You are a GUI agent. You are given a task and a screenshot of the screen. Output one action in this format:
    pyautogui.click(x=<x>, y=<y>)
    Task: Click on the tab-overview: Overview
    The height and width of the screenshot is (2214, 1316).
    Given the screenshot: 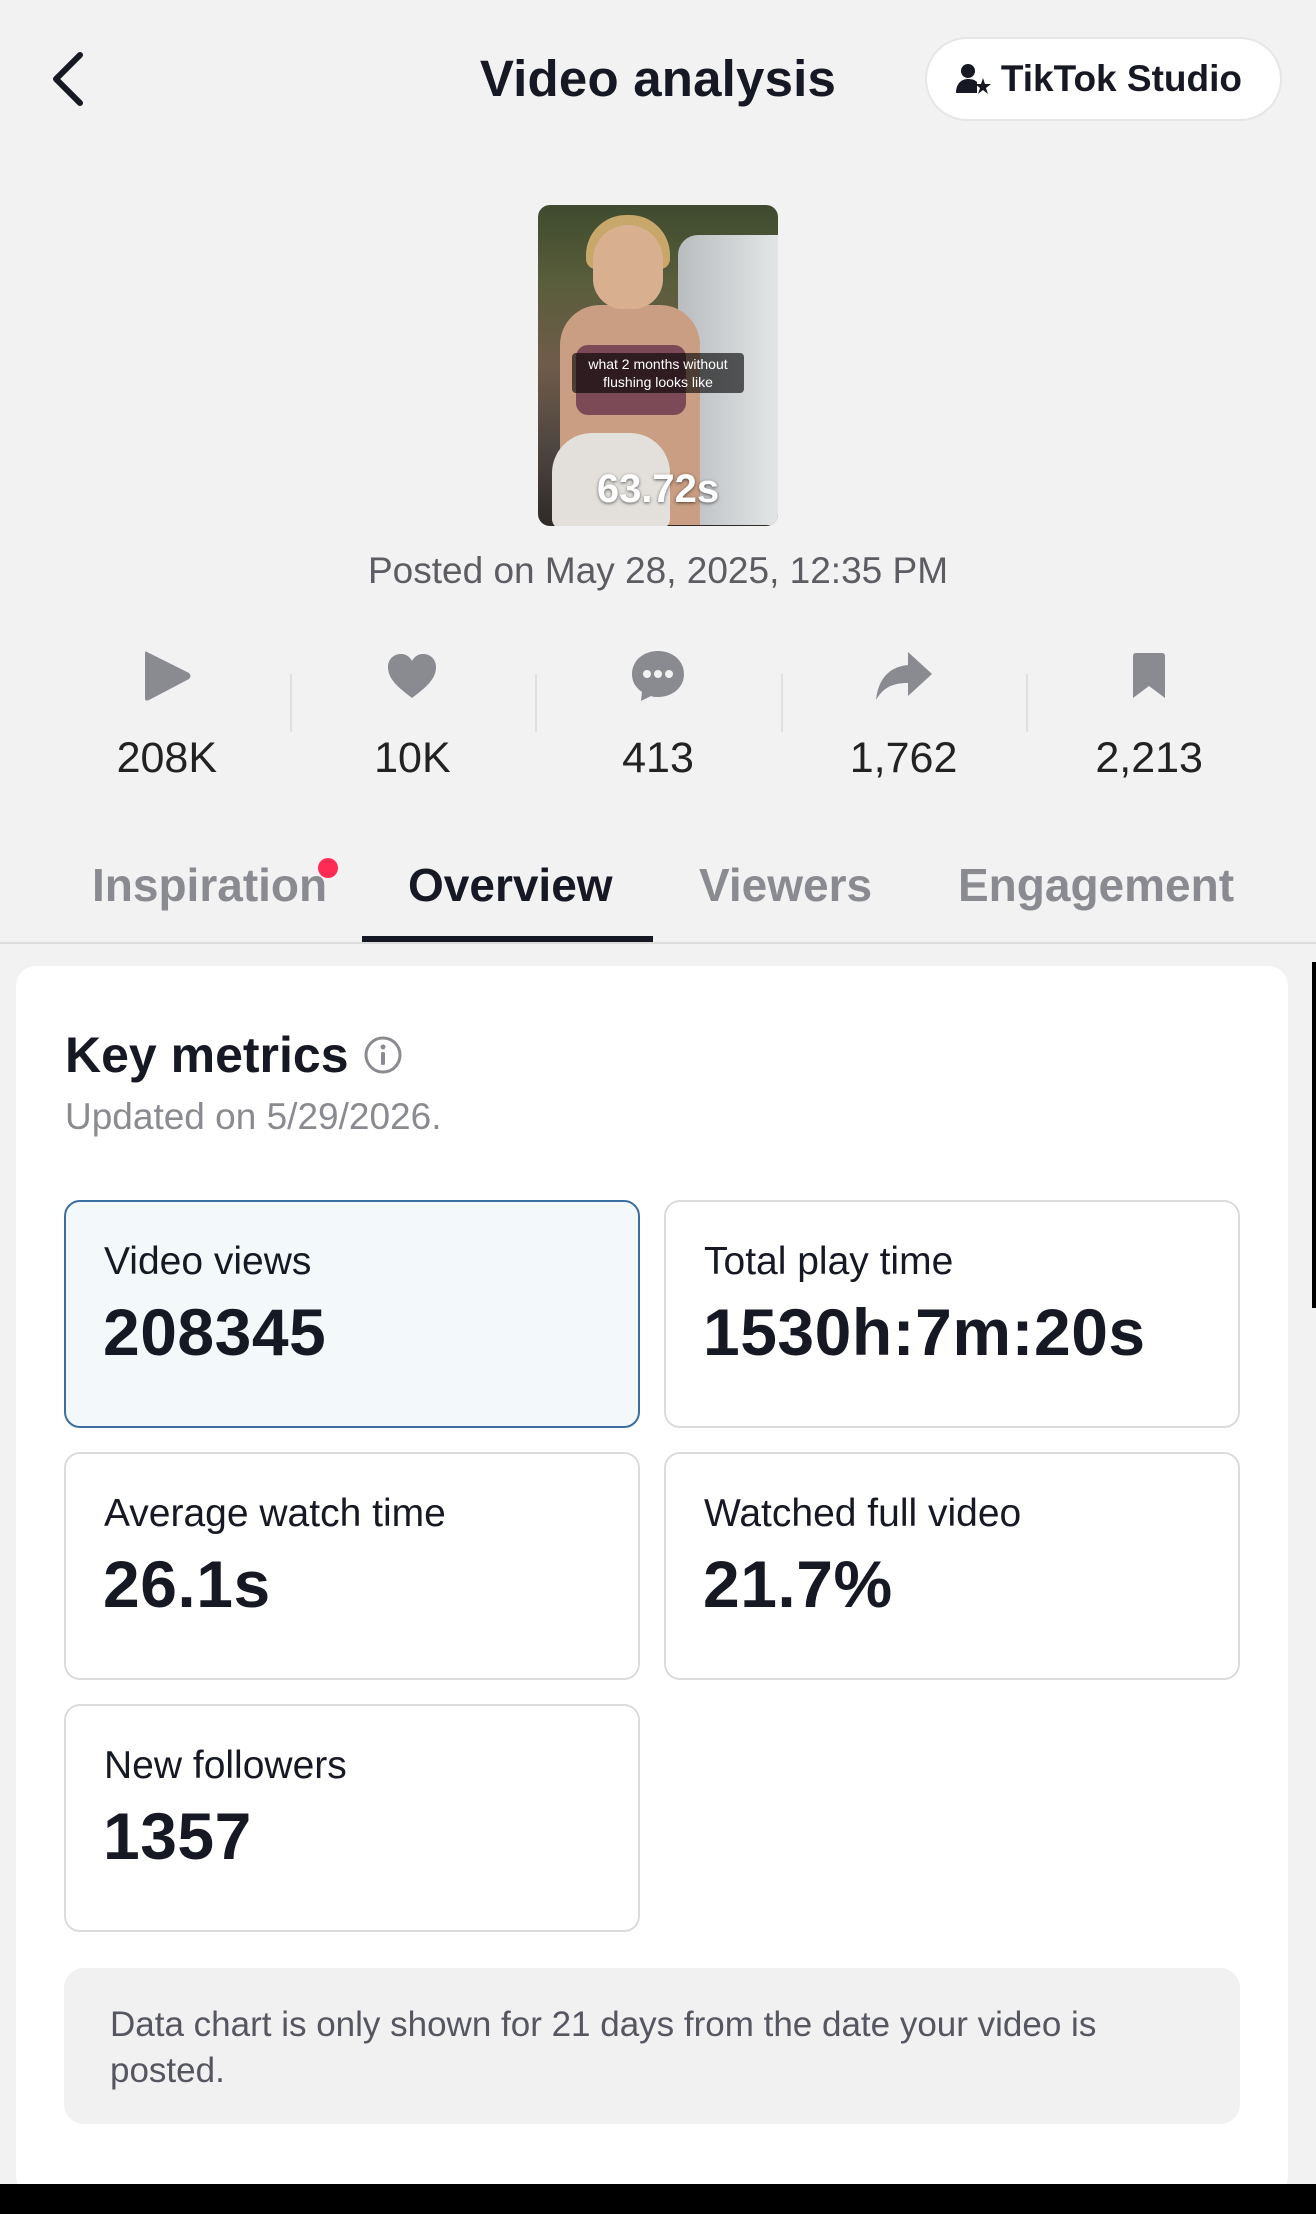 What is the action you would take?
    pyautogui.click(x=510, y=885)
    